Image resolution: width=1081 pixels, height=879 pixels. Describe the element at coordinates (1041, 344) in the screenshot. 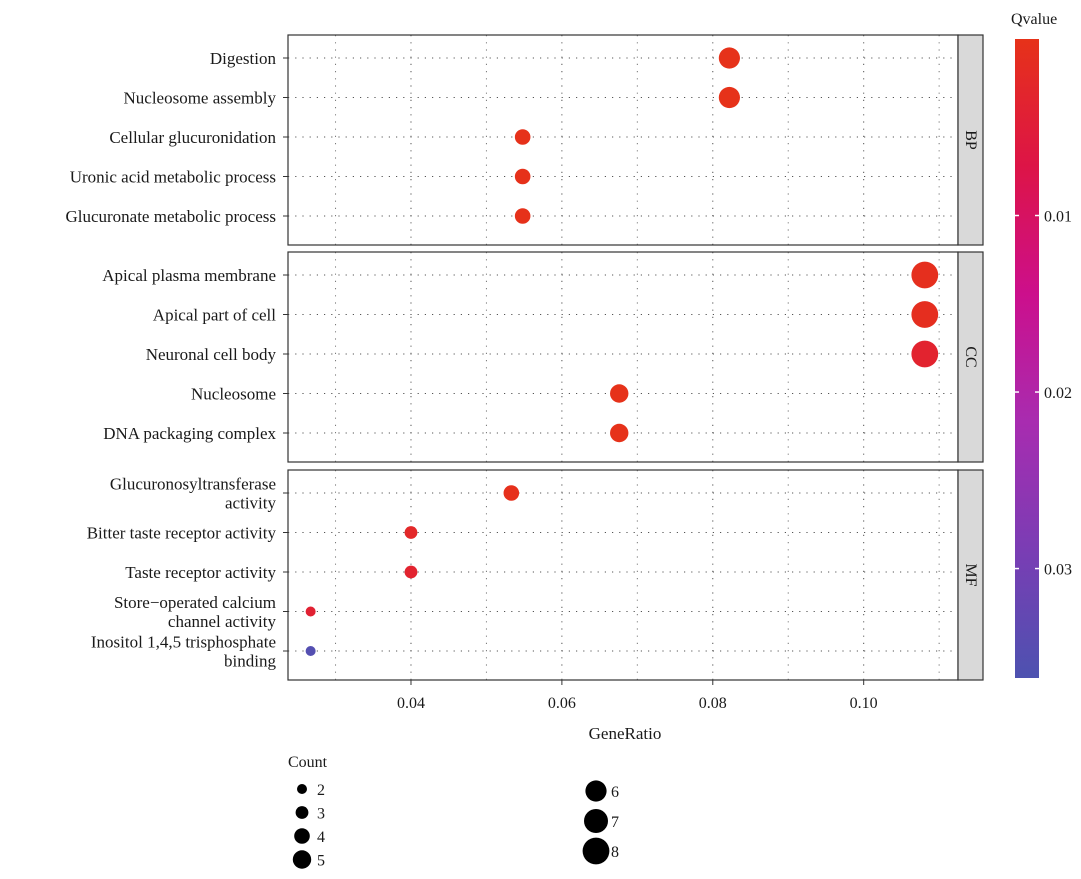

I see `qvalue-colorbar-legend: Qvalue 0.01 0.02 0.03` at that location.